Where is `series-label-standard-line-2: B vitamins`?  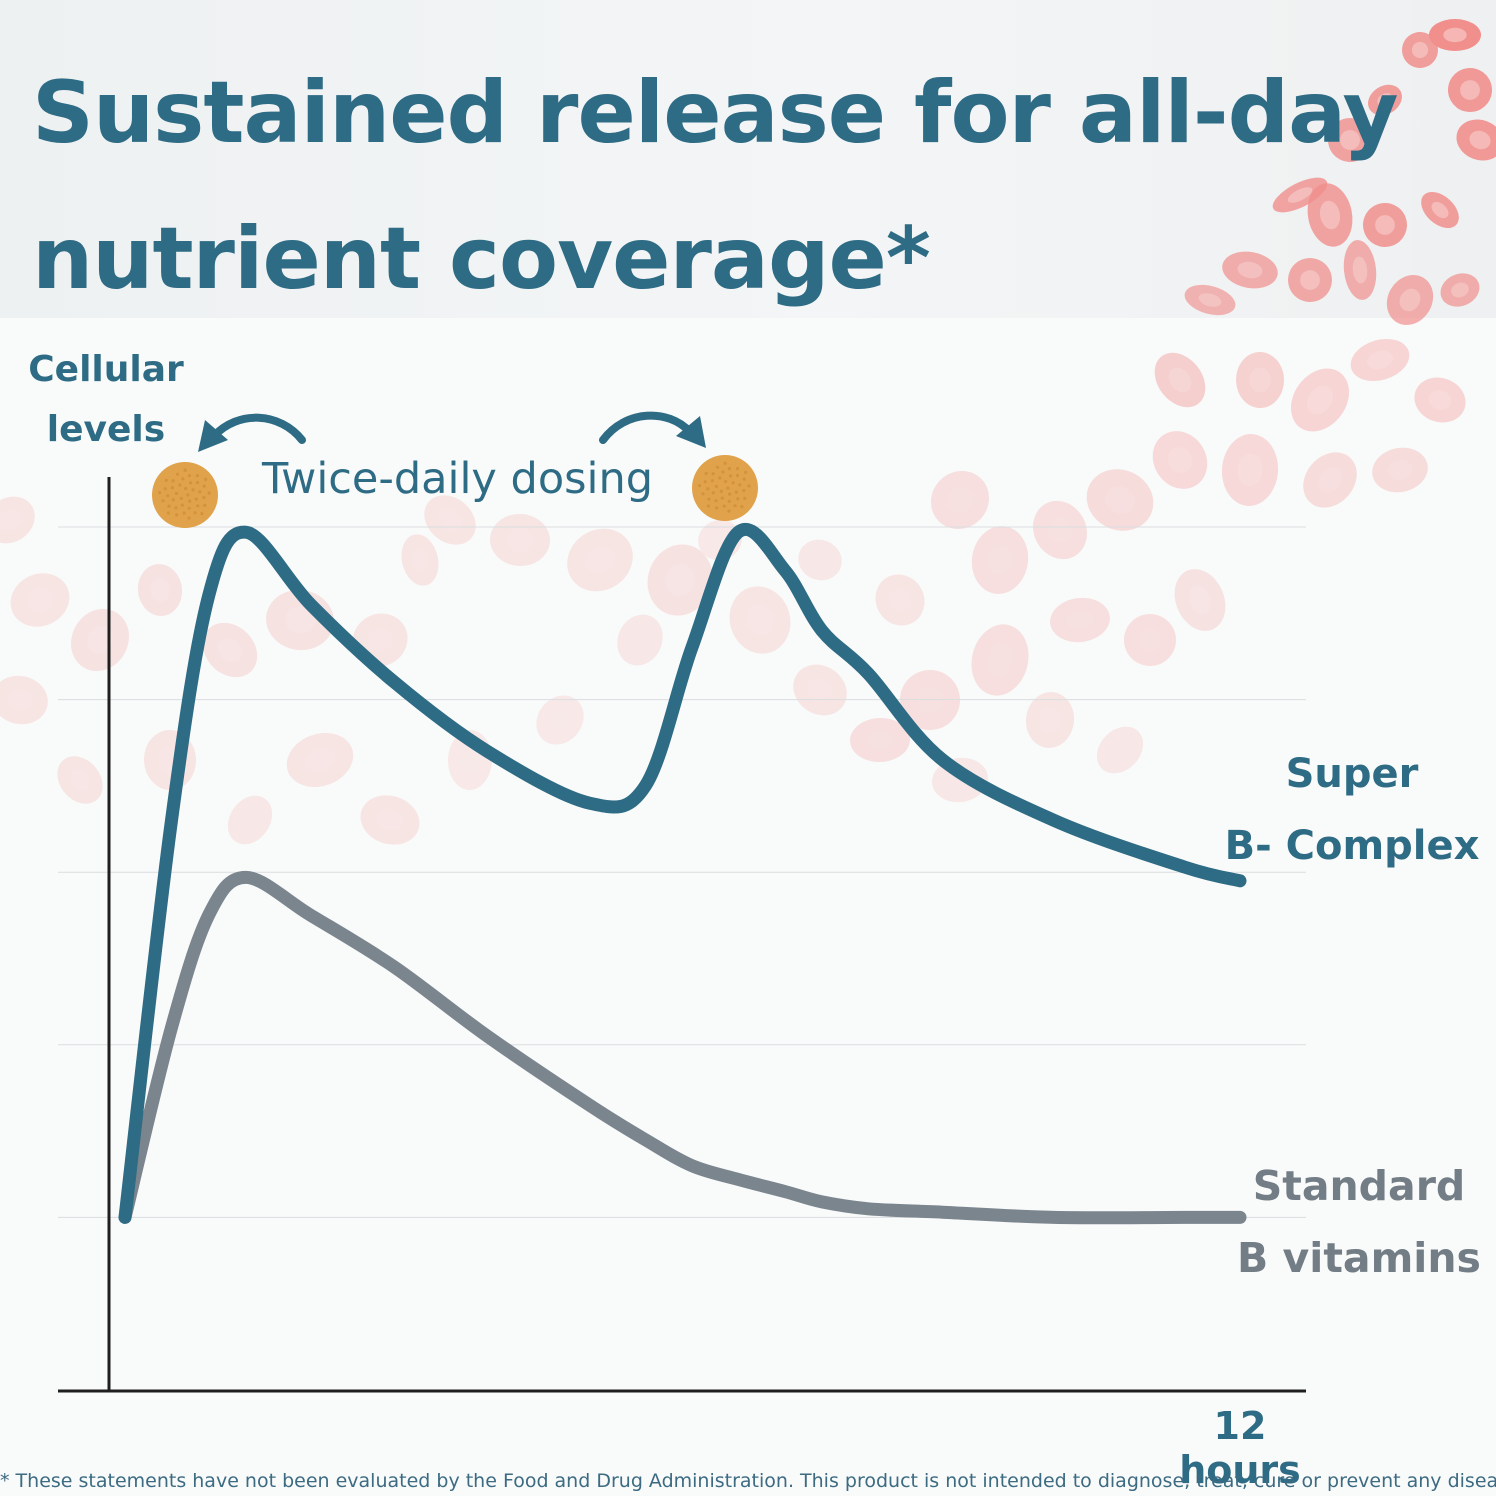
series-label-standard-line-2: B vitamins is located at coordinates (1359, 1258).